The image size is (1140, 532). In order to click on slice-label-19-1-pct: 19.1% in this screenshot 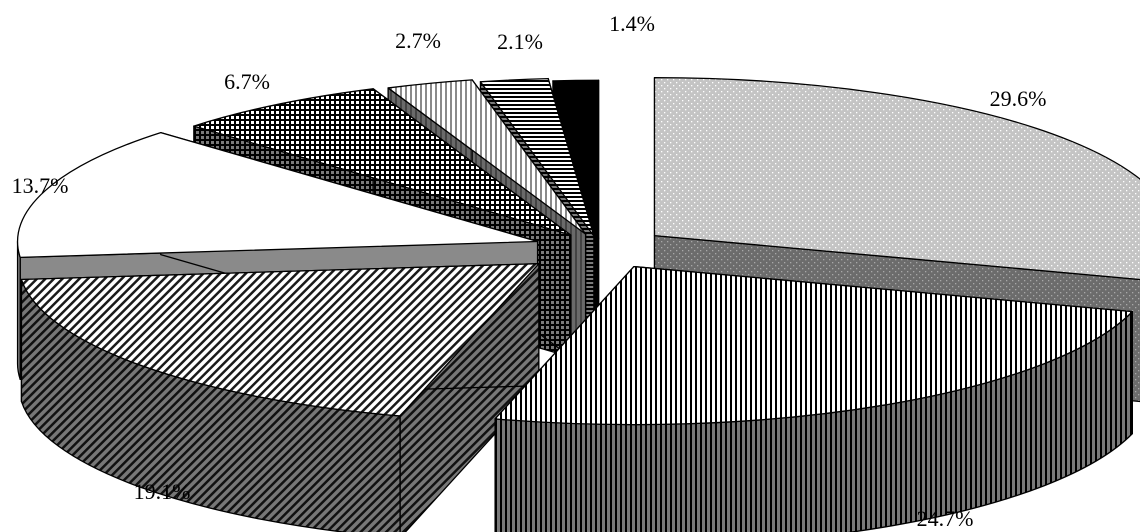, I will do `click(162, 491)`.